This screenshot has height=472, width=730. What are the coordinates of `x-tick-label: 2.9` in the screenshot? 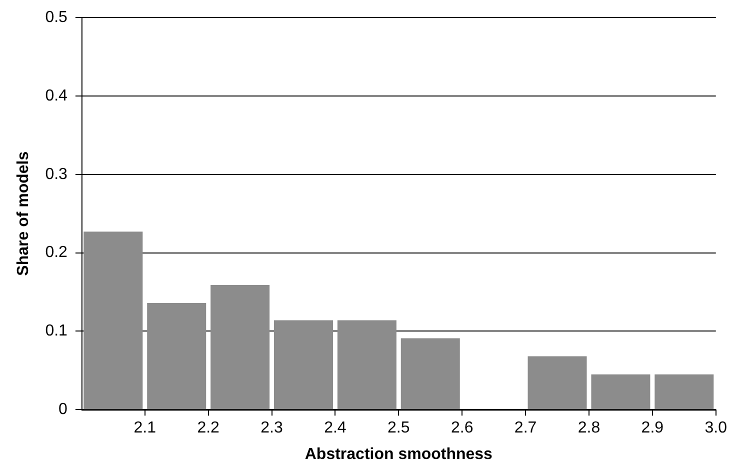 It's located at (652, 428).